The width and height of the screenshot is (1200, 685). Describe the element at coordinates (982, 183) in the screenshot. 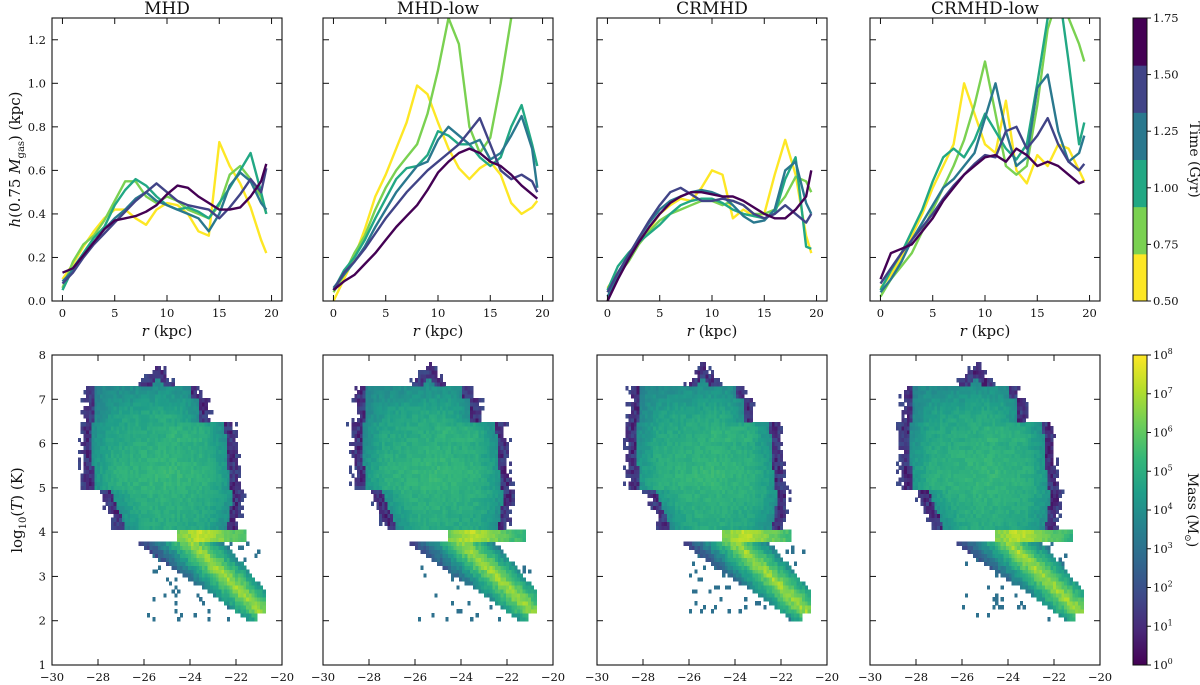

I see `series-line-t1.25` at that location.